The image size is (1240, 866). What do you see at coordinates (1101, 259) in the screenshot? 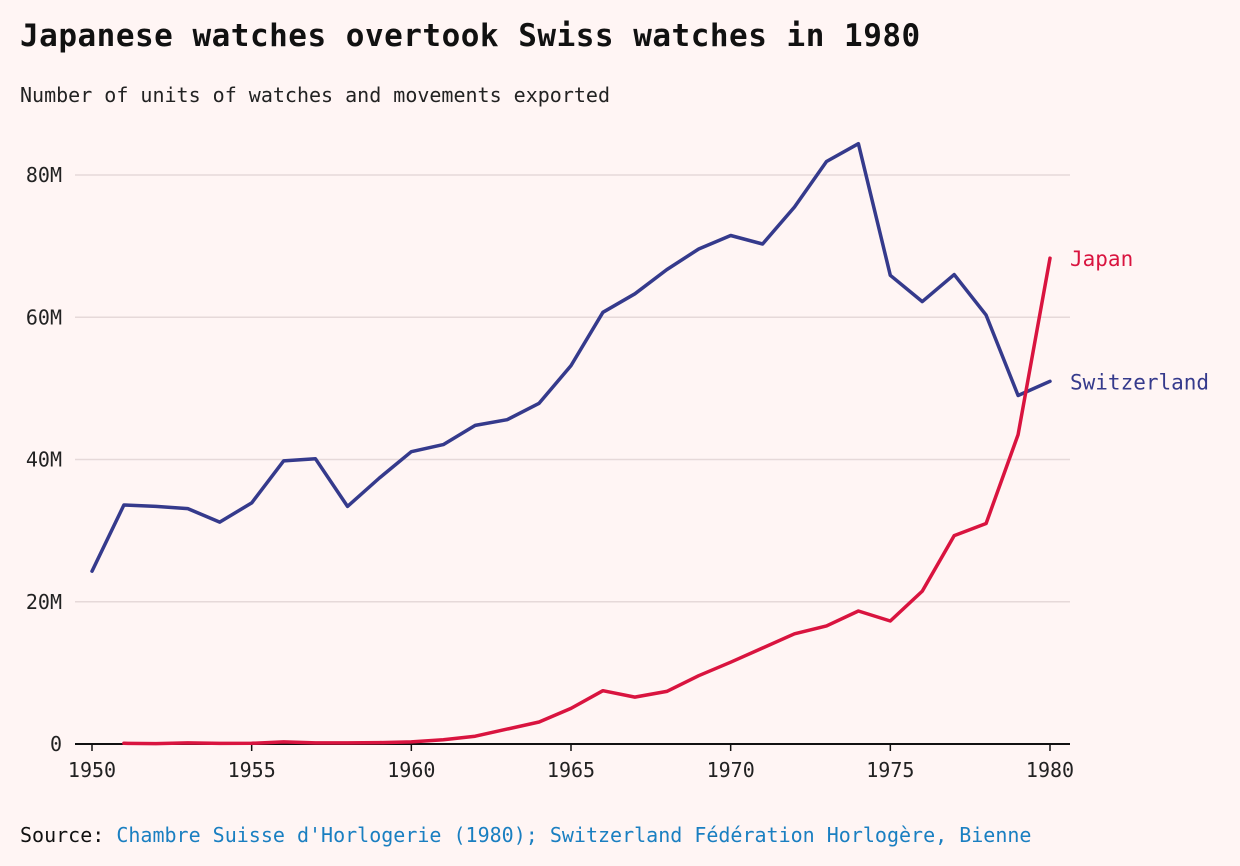
I see `series-label-japan: Japan` at bounding box center [1101, 259].